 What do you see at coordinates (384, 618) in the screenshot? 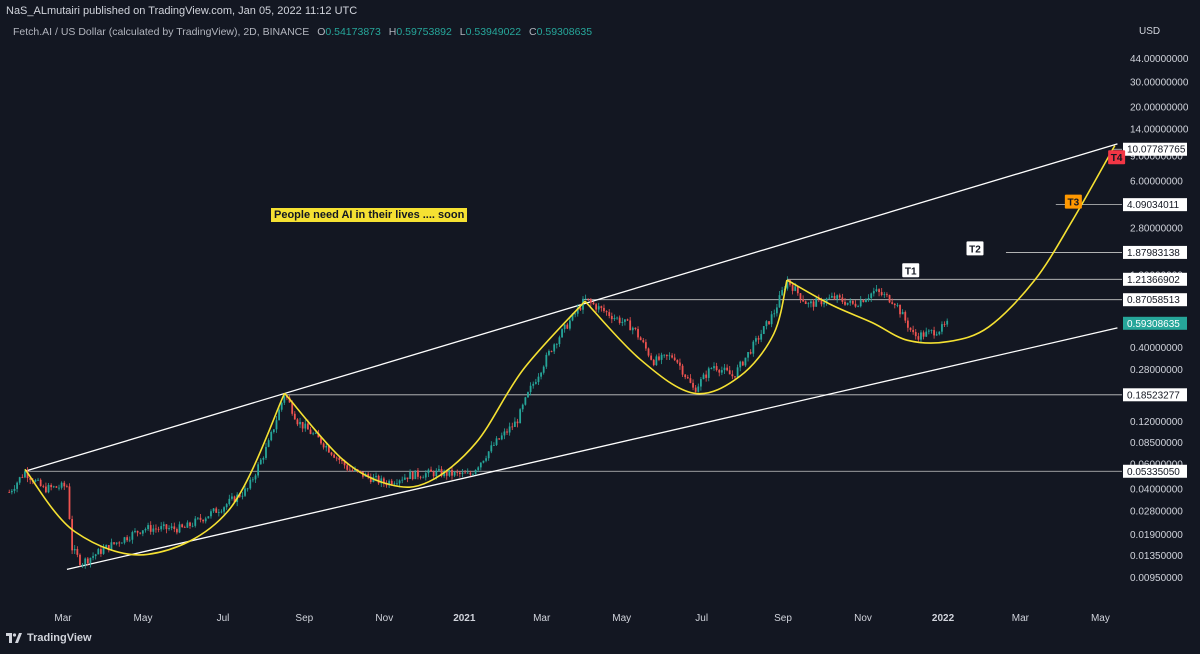
I see `time-tick-label: Nov` at bounding box center [384, 618].